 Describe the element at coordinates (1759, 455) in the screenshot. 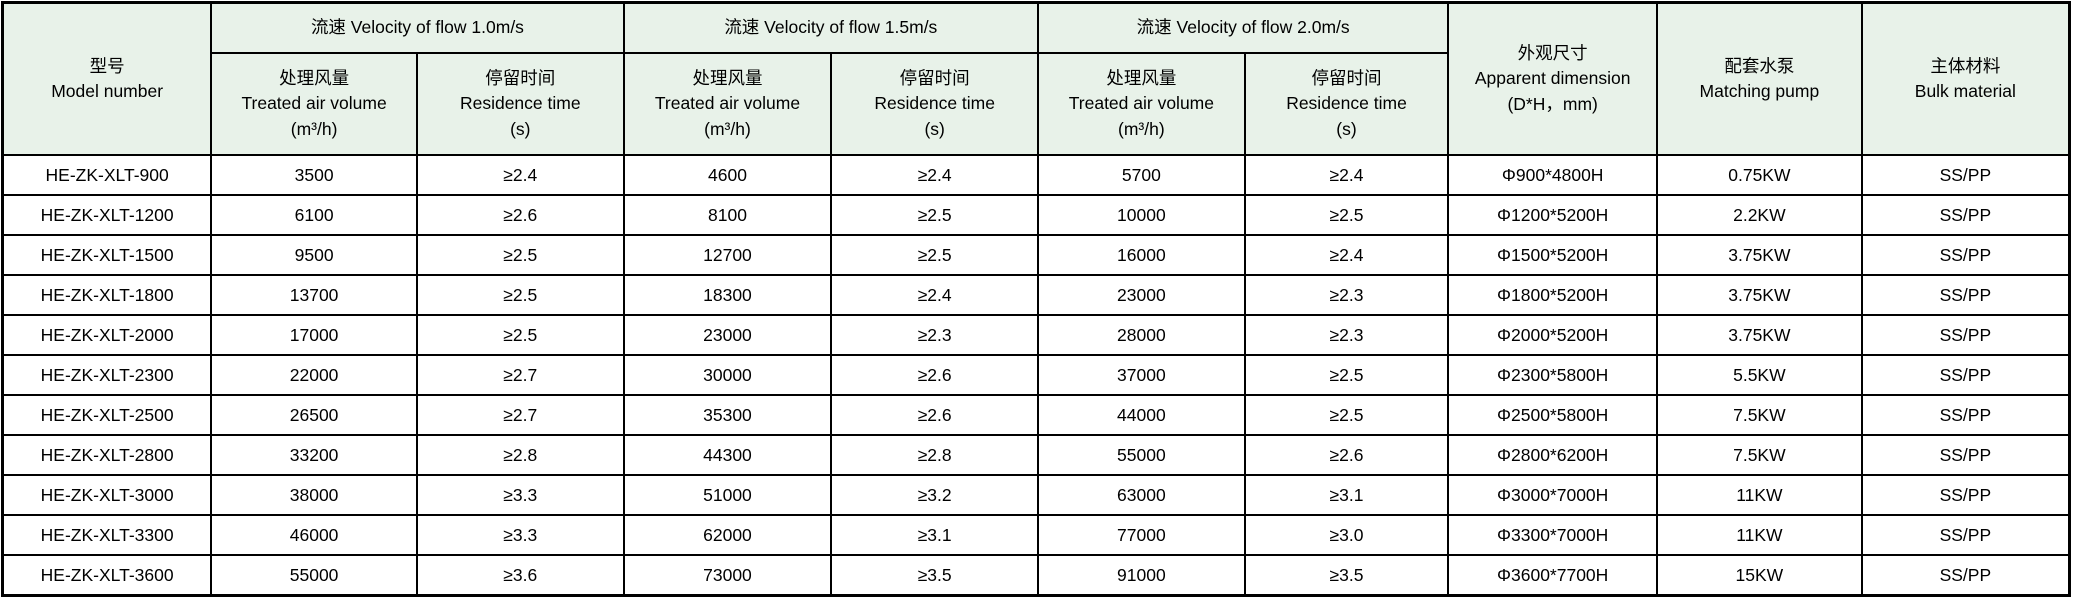

I see `cell-matching-pump: 7.5KW` at that location.